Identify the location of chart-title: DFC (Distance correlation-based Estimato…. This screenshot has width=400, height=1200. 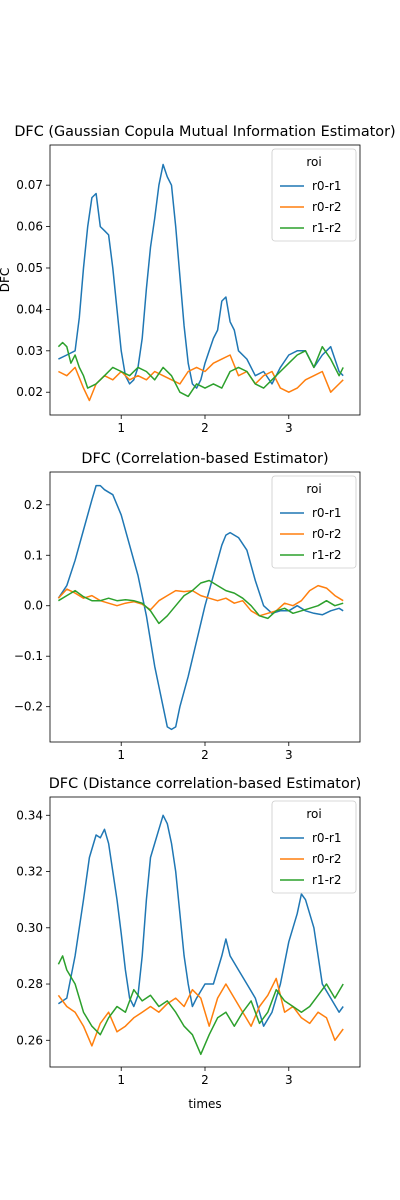
(205, 784).